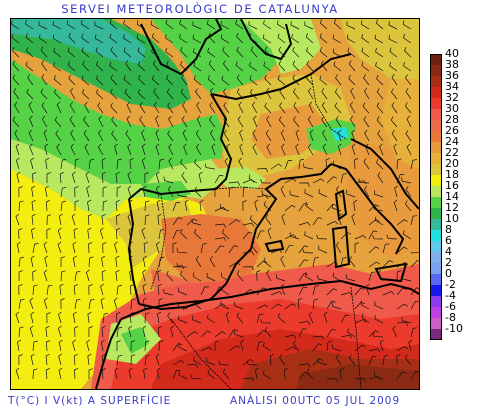 This screenshot has height=415, width=485. Describe the element at coordinates (452, 185) in the screenshot. I see `legend-label: 16` at that location.